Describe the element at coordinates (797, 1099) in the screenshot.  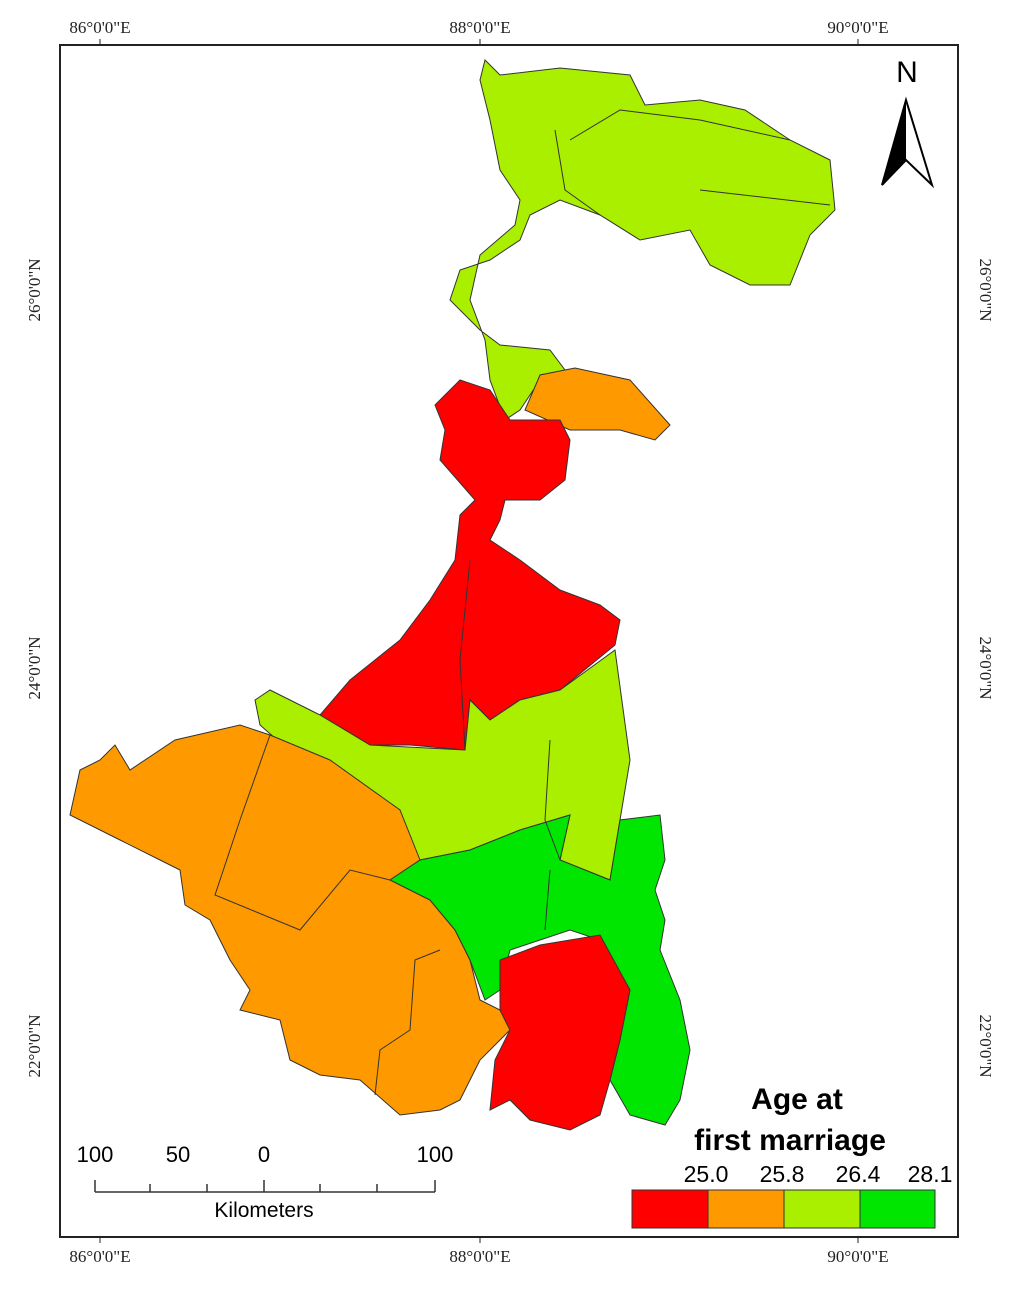
I see `legend-title: Age at` at that location.